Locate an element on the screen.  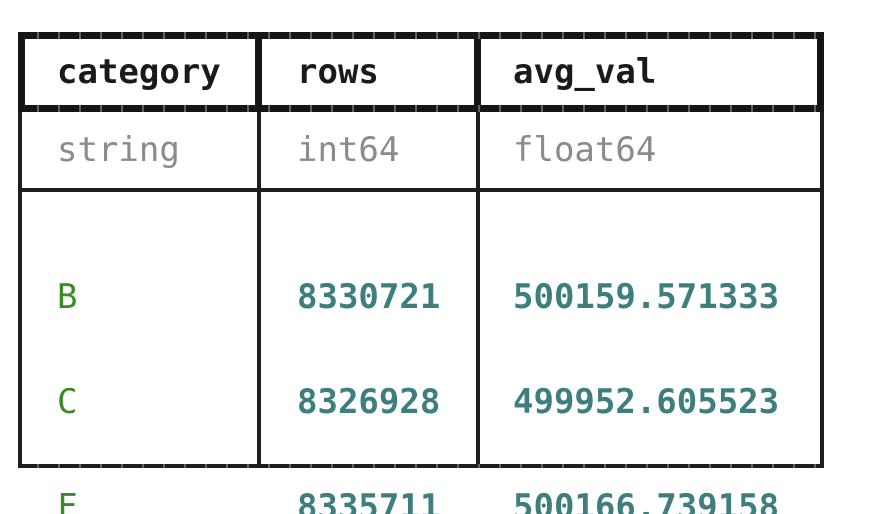
category-value: B is located at coordinates (67, 297).